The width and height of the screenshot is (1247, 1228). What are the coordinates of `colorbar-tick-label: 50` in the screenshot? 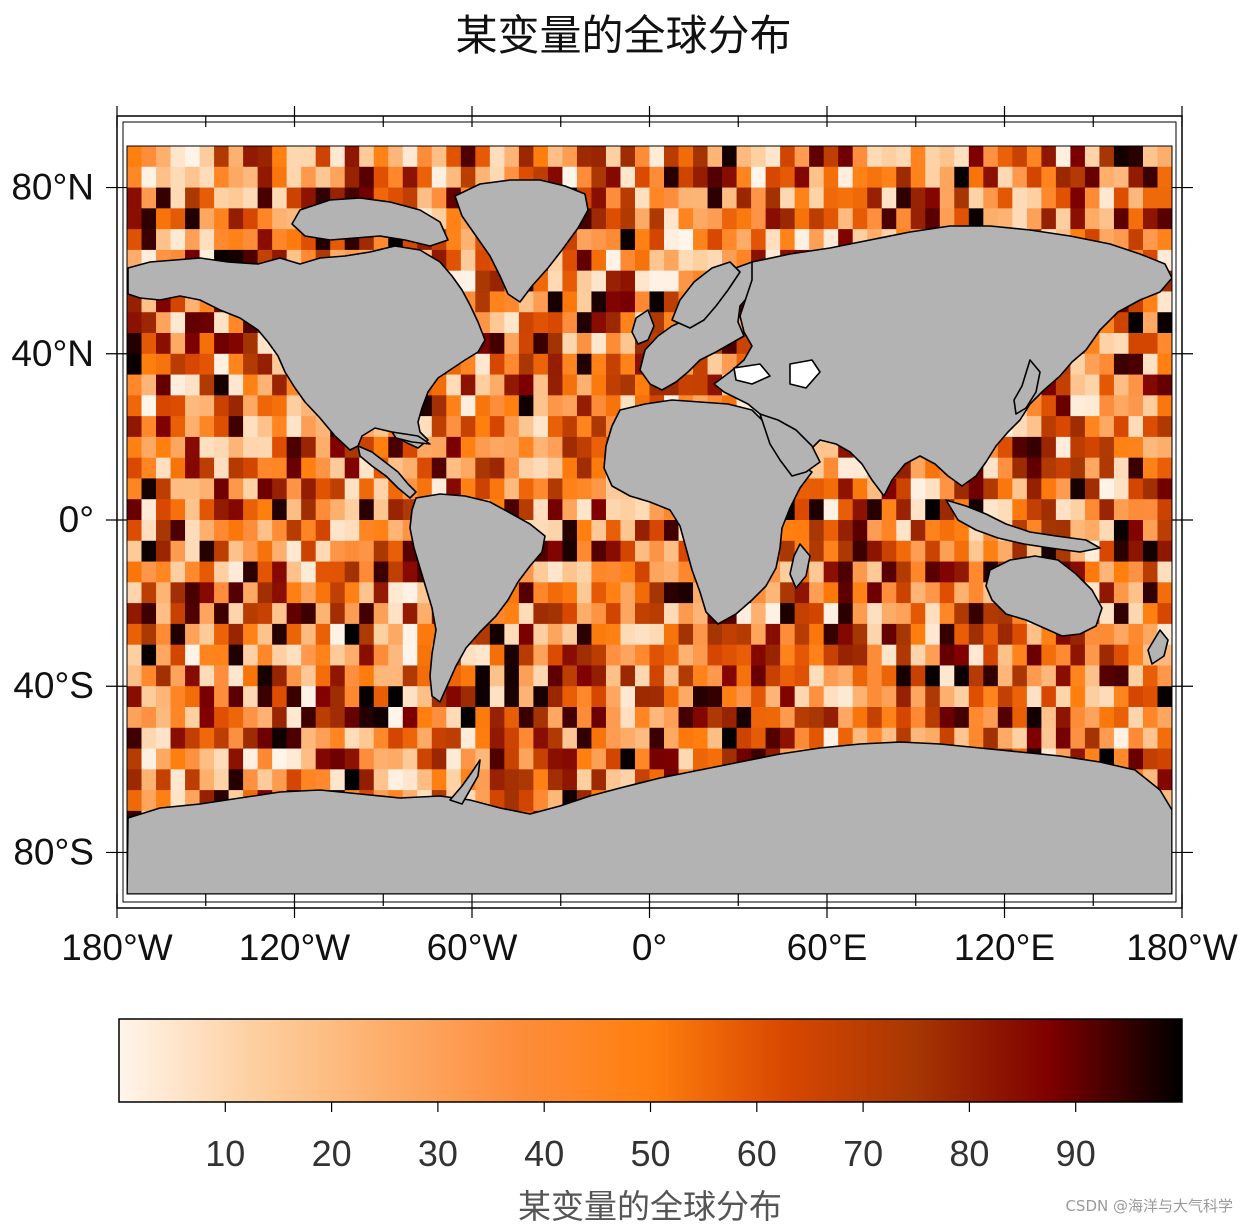 It's located at (650, 1153).